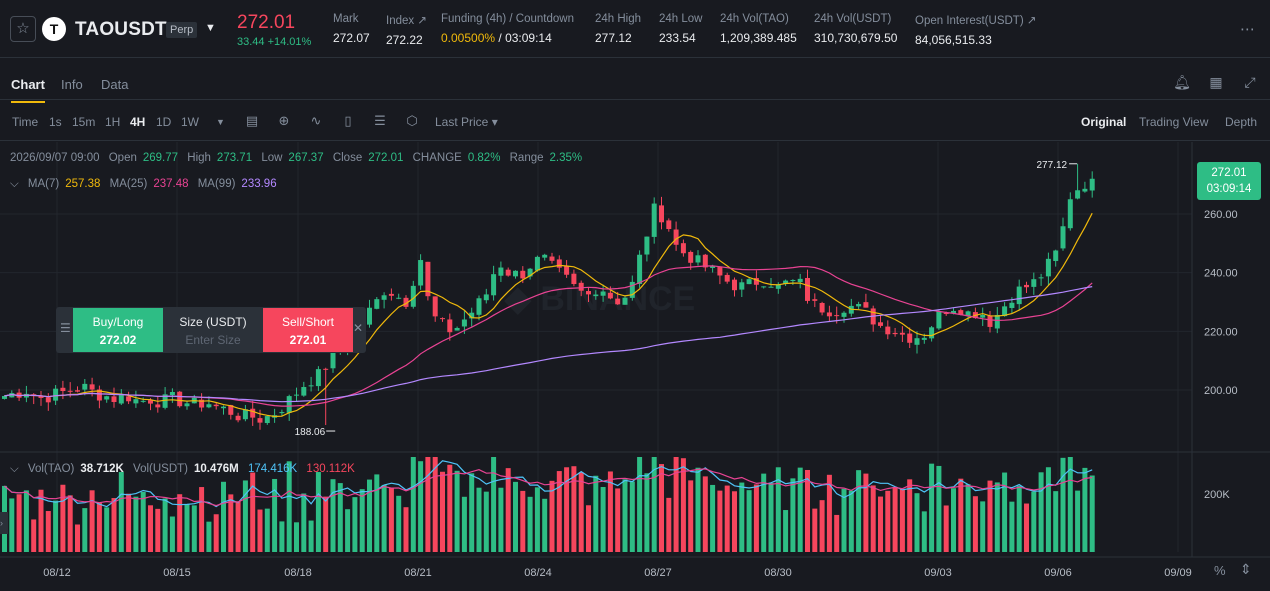 Image resolution: width=1270 pixels, height=591 pixels. I want to click on ma-legend-toggle-chevron-icon: ⌵, so click(14, 184).